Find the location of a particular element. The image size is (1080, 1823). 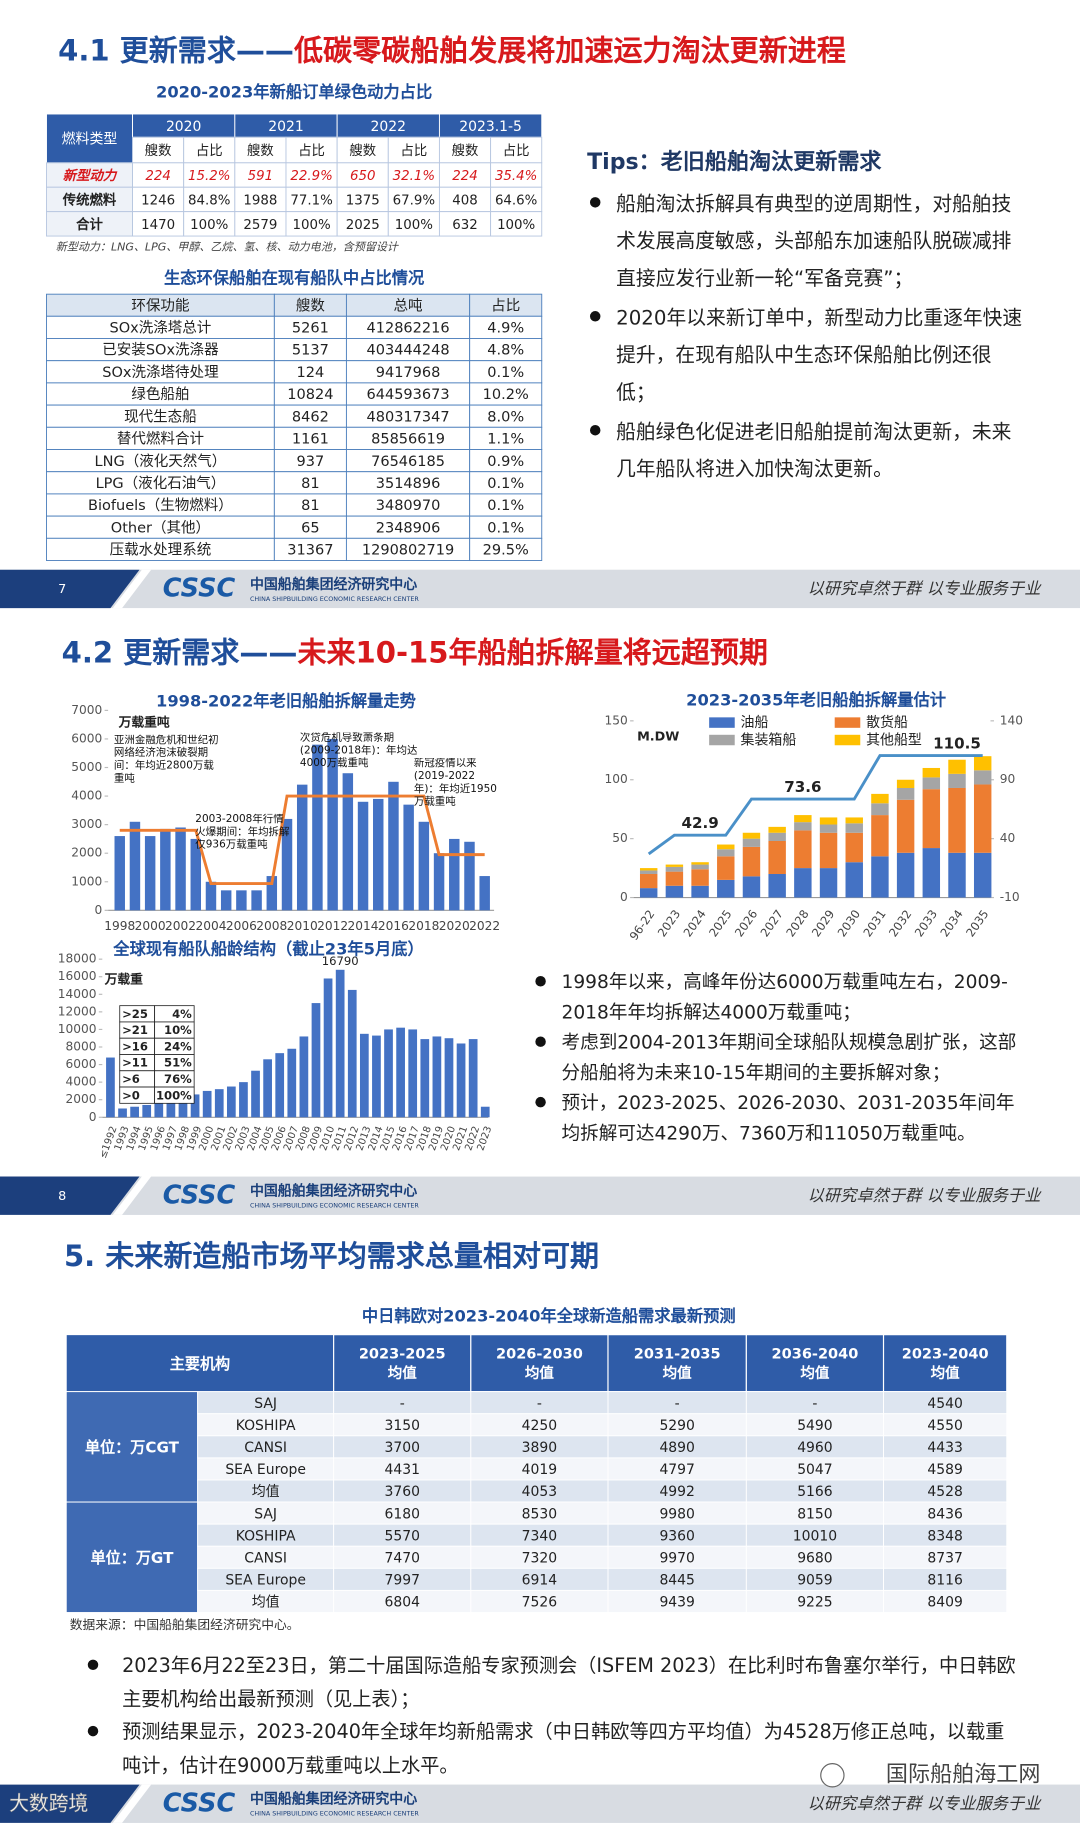

inset-cell: 51% is located at coordinates (178, 1063).